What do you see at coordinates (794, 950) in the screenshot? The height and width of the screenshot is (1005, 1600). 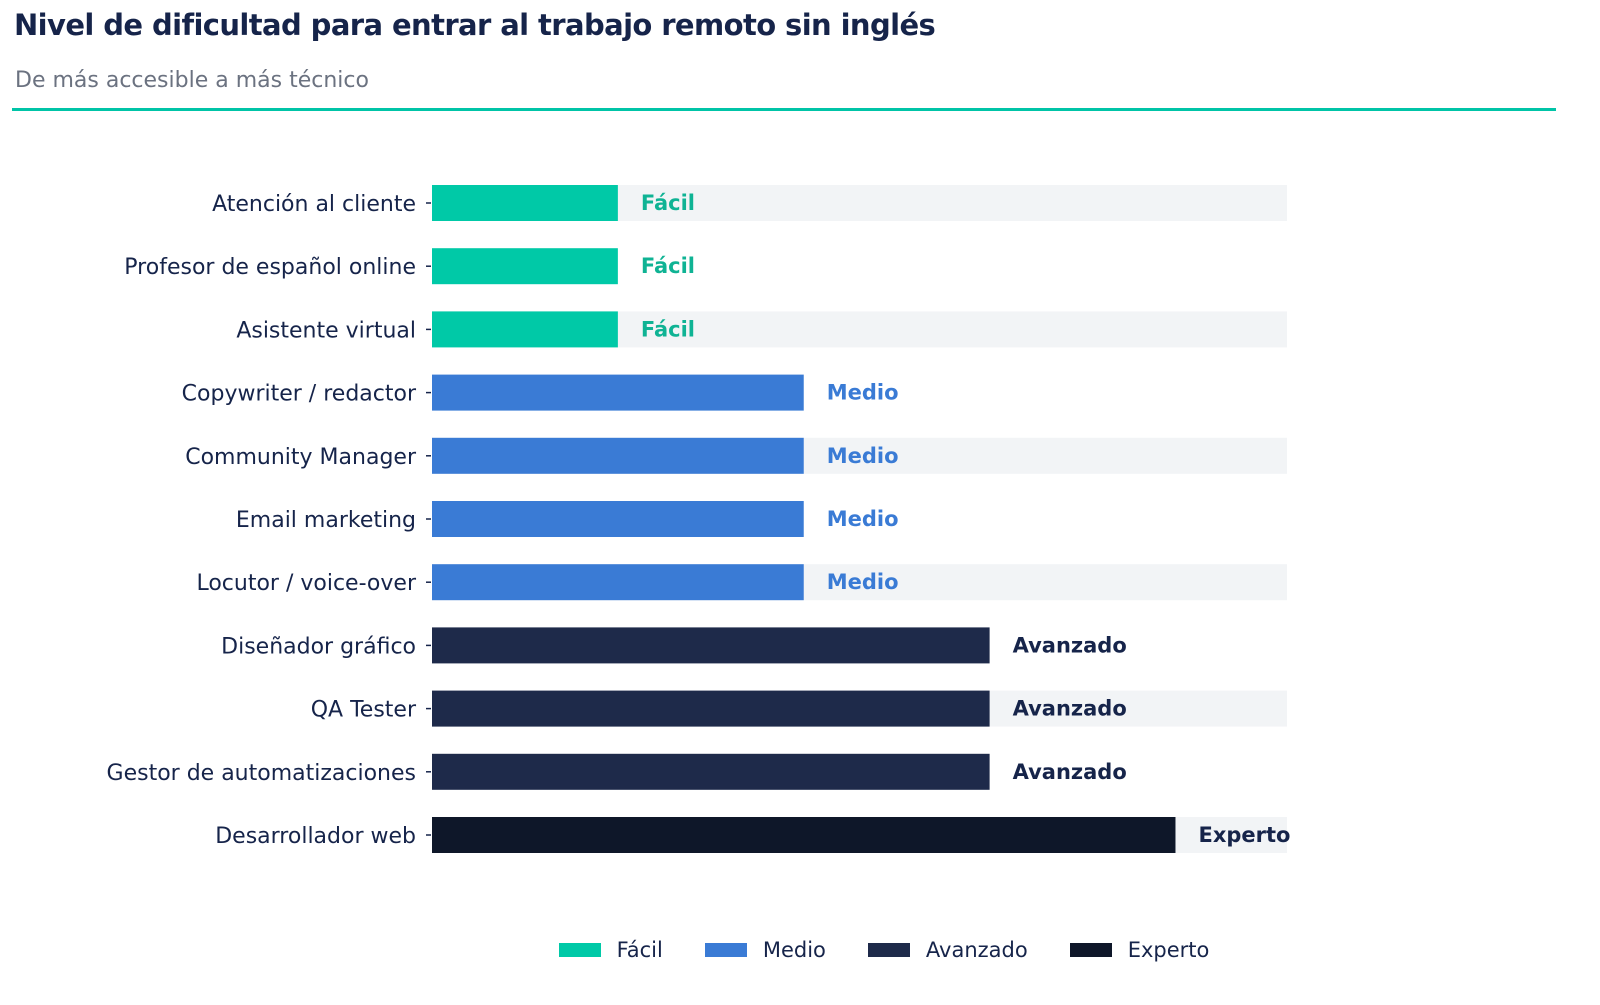 I see `legend-label: Medio` at bounding box center [794, 950].